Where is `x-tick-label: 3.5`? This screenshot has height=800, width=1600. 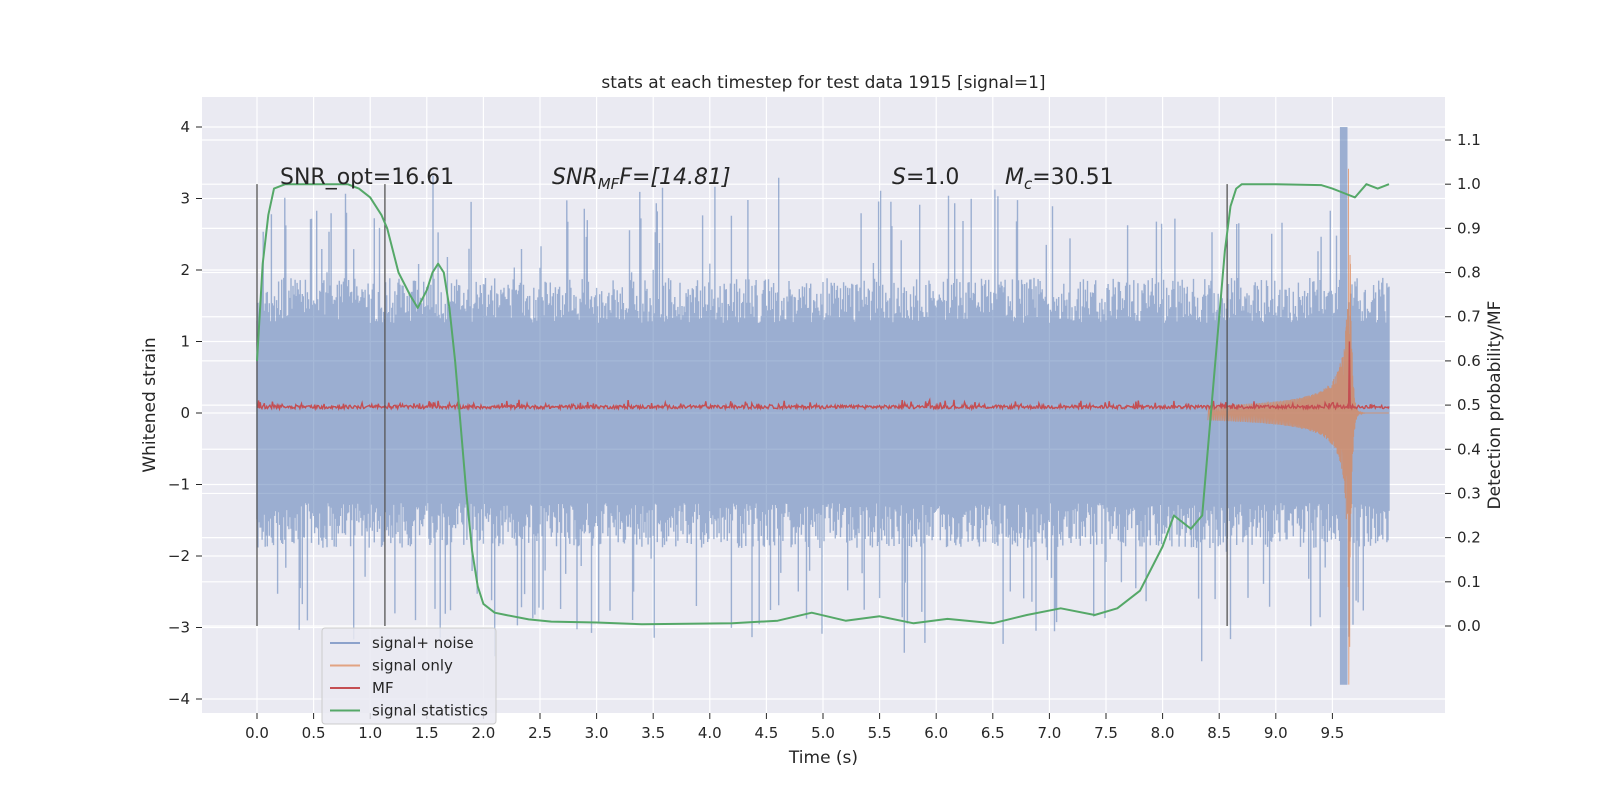 x-tick-label: 3.5 is located at coordinates (653, 733).